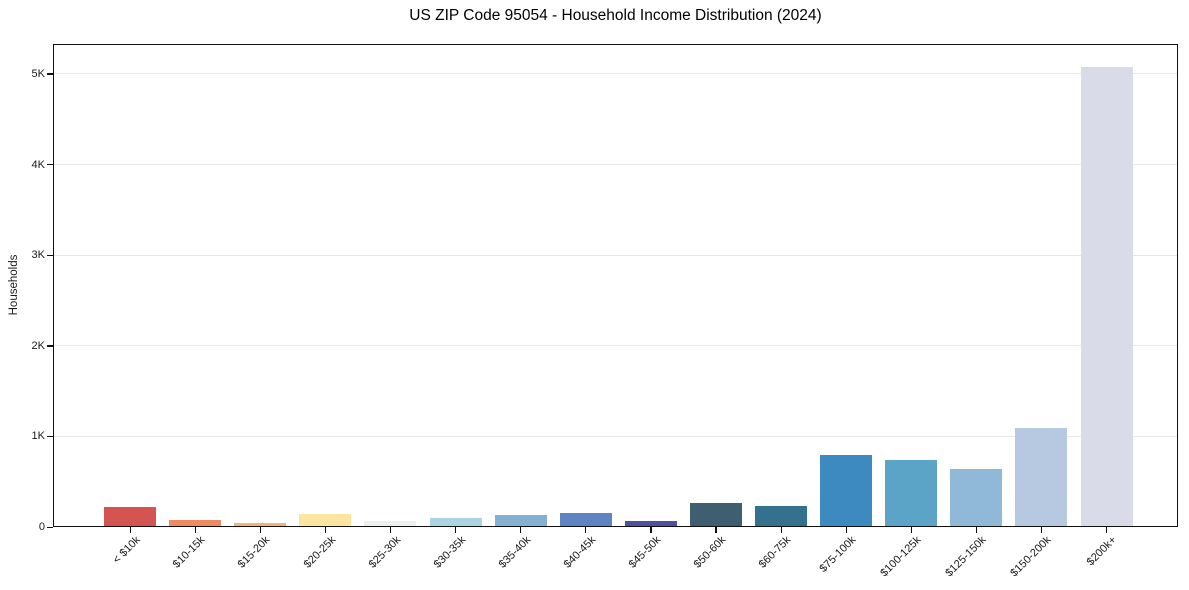  Describe the element at coordinates (1101, 551) in the screenshot. I see `x-tick-label: $200k+` at that location.